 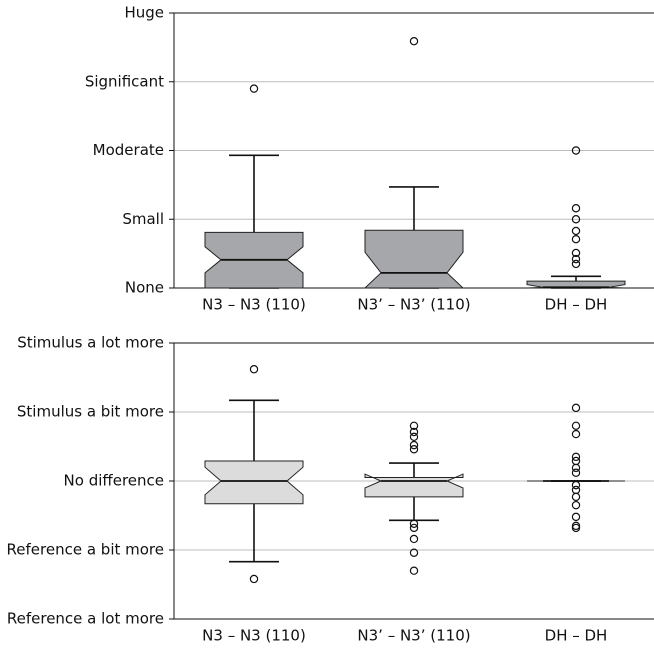 I want to click on y-tick-label: Reference a bit more, so click(x=85, y=550).